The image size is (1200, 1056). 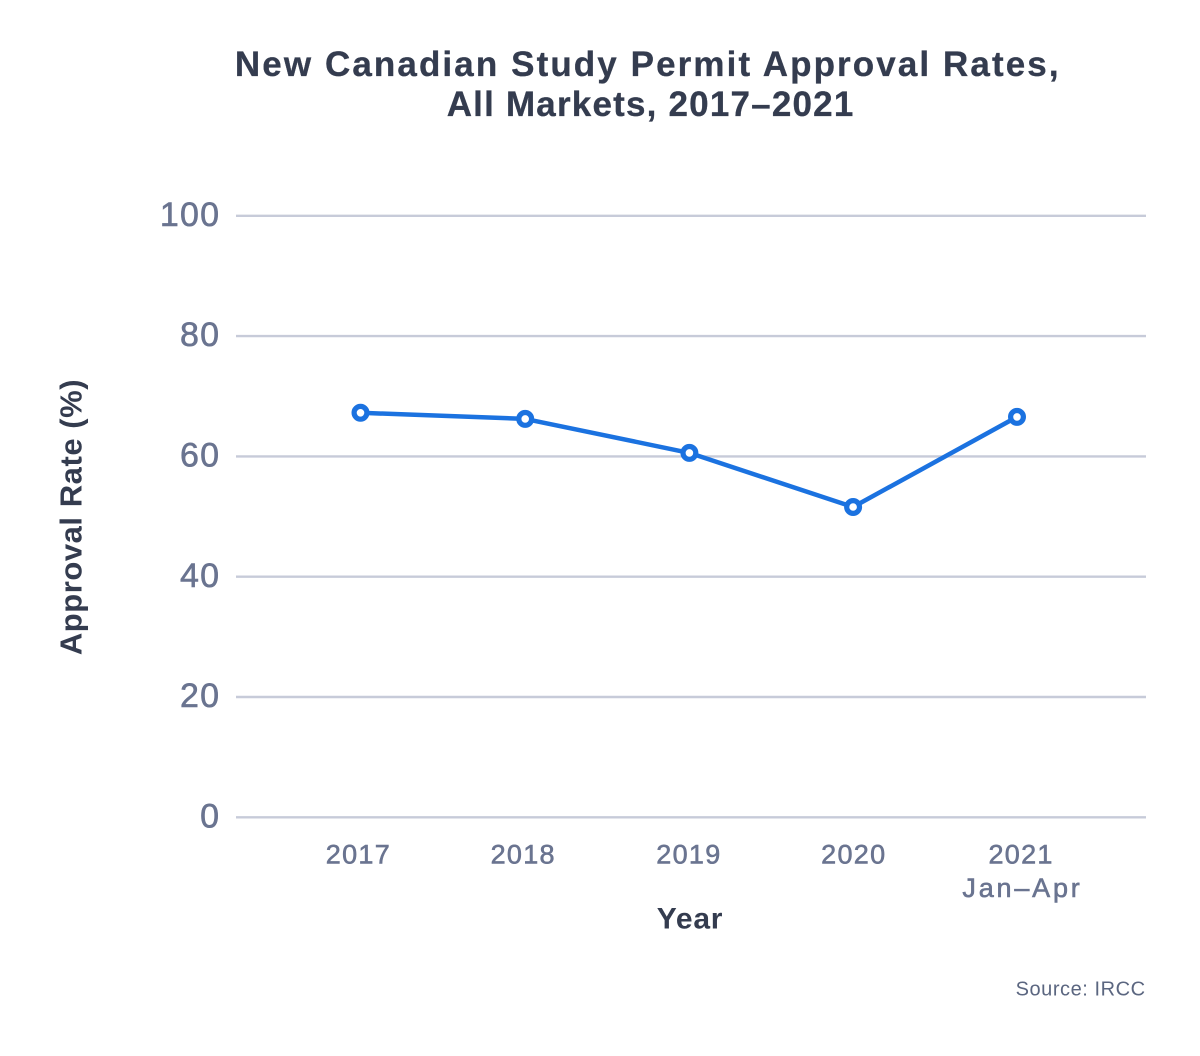 What do you see at coordinates (690, 918) in the screenshot?
I see `svg-text: Year` at bounding box center [690, 918].